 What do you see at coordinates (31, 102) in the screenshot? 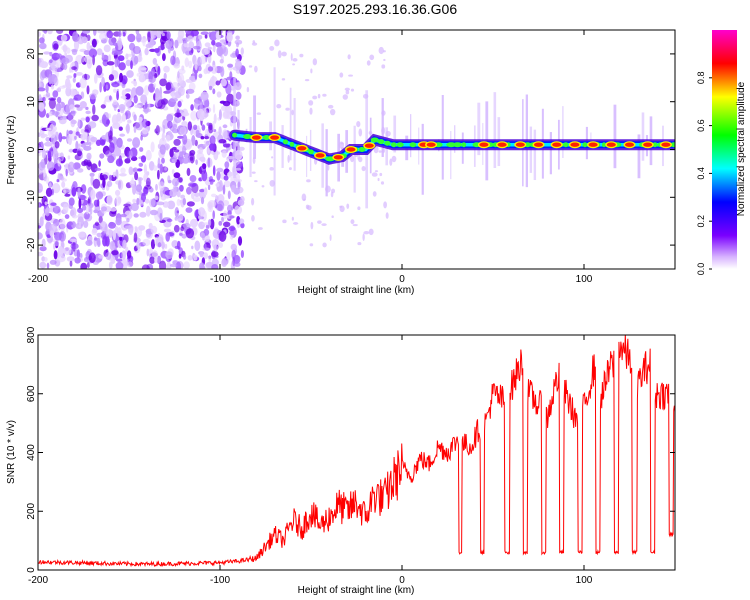
I see `spectrogram-ytick-label: 10` at bounding box center [31, 102].